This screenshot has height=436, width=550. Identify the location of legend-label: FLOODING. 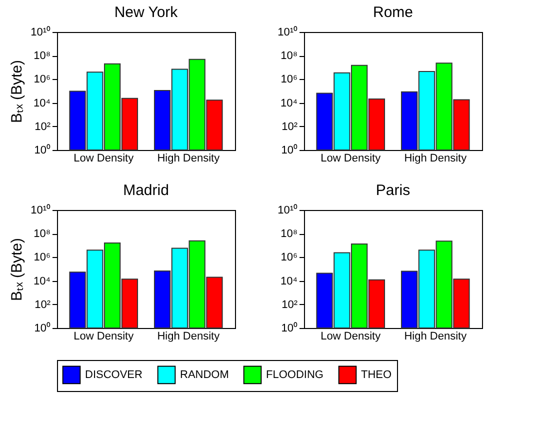
(295, 374).